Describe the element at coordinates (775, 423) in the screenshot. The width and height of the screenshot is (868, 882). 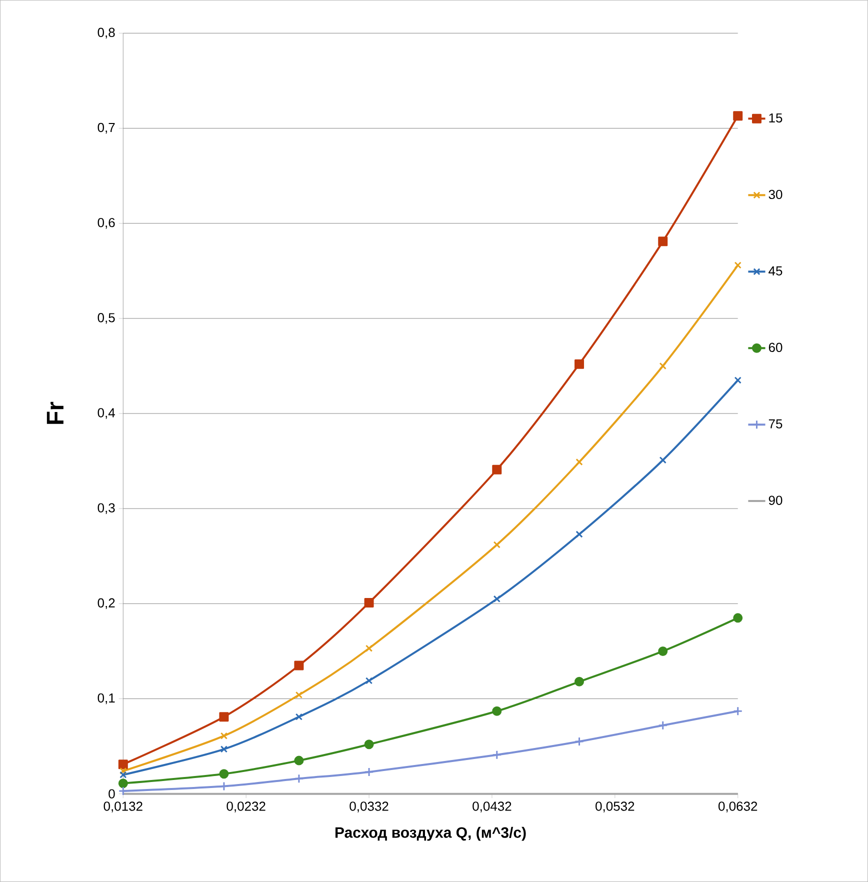
I see `legend-label: 75` at that location.